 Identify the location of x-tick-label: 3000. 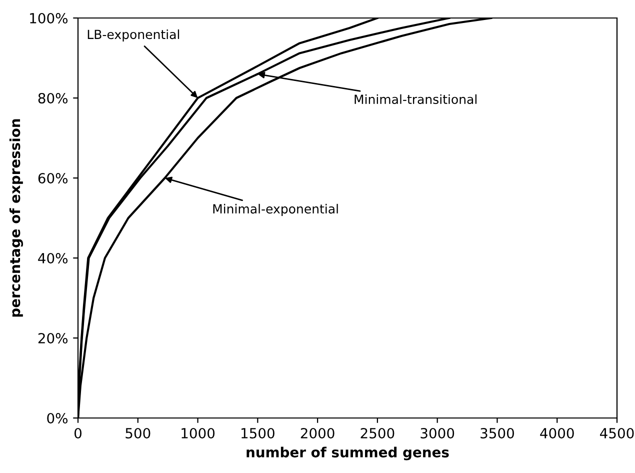
(437, 433).